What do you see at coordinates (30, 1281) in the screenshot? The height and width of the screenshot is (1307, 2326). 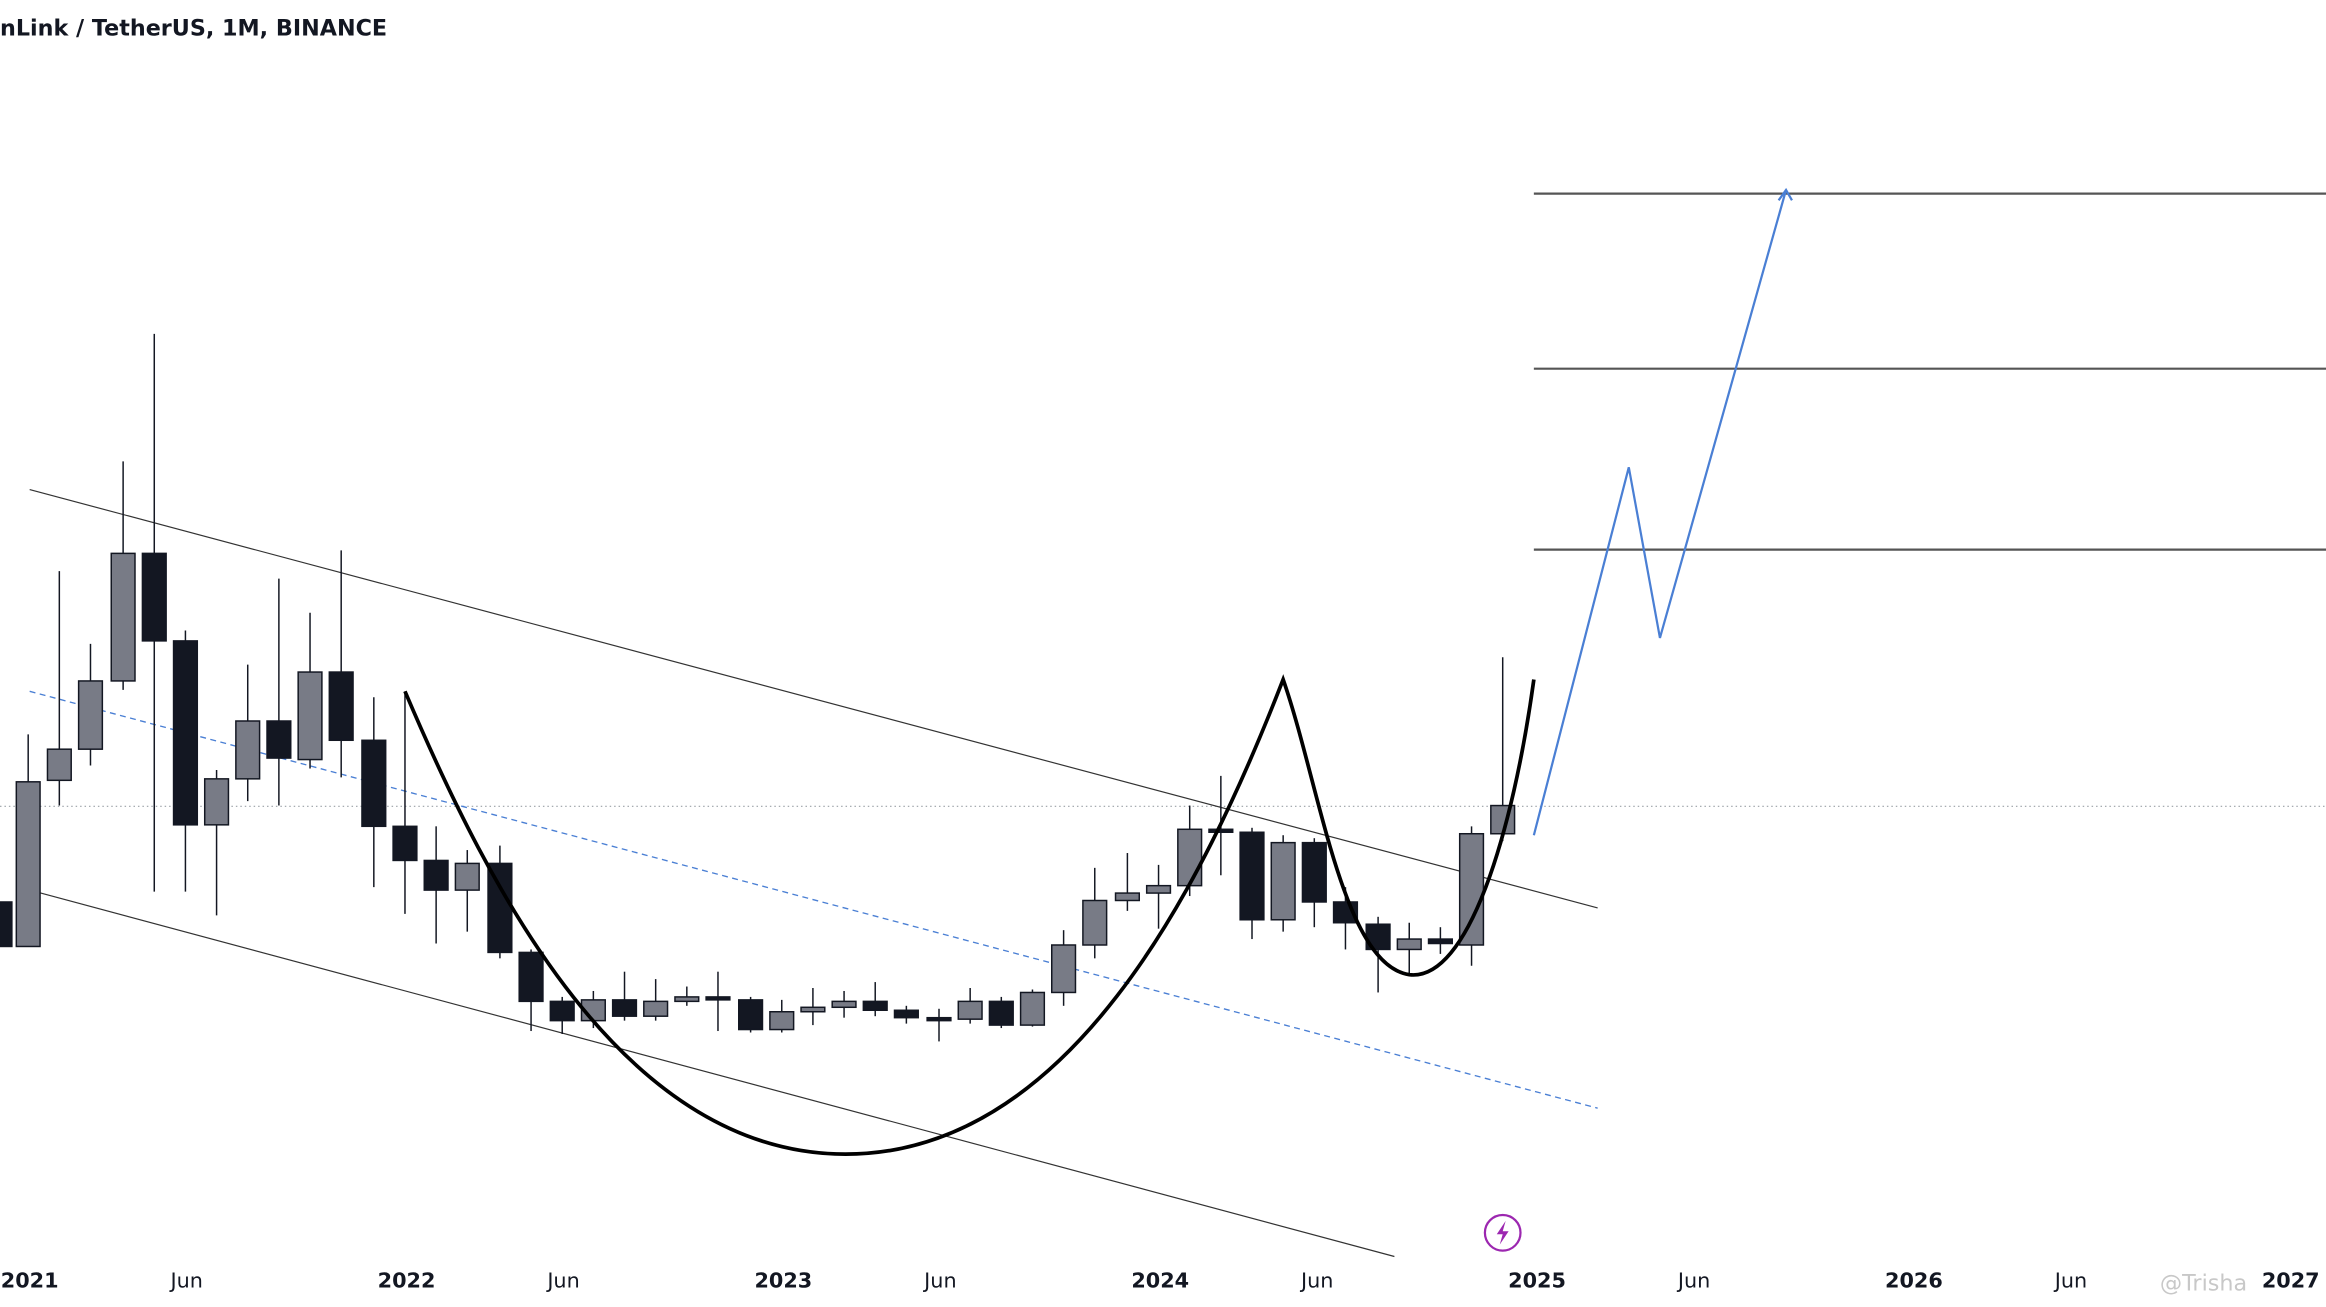 I see `x-tick-label: 2021` at bounding box center [30, 1281].